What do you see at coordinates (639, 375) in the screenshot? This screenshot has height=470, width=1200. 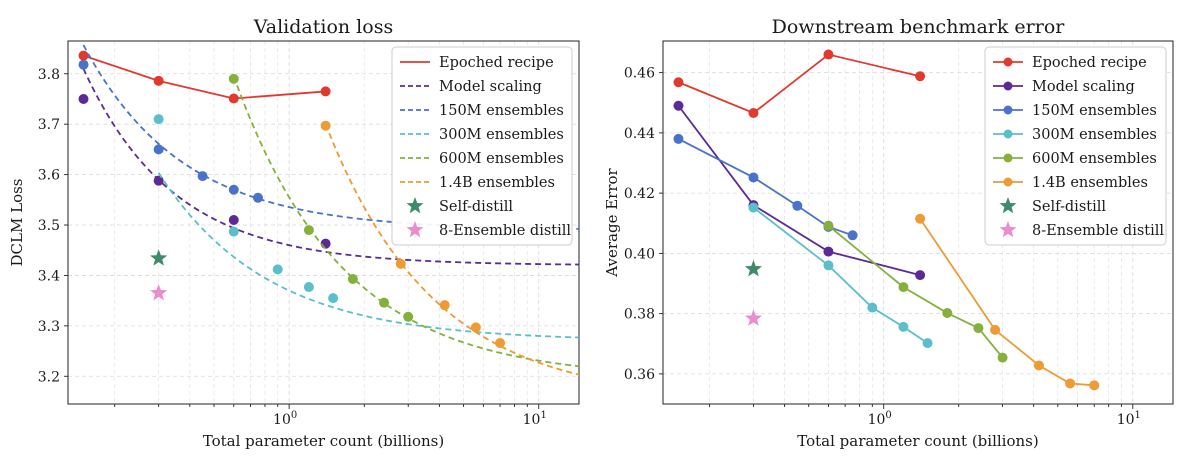 I see `y-tick-label: 0.36` at bounding box center [639, 375].